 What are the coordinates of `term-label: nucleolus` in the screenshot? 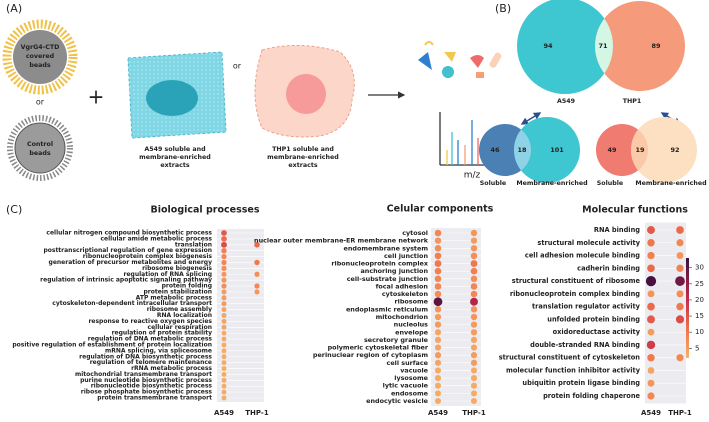 It's located at (411, 325).